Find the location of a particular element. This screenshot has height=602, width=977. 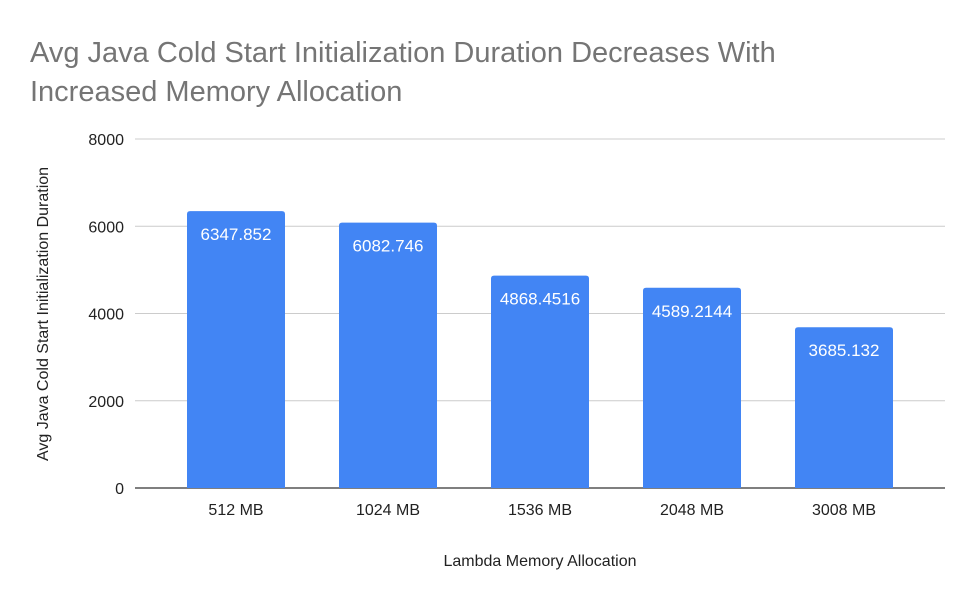

y-tick-label: 6000 is located at coordinates (106, 227).